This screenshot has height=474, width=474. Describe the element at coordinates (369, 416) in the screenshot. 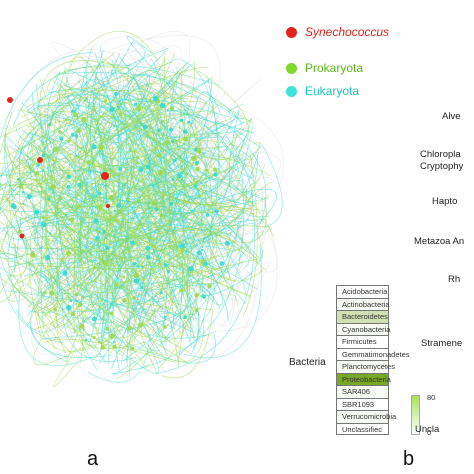

I see `bacteria-row-label: Verrucomicrobia` at that location.